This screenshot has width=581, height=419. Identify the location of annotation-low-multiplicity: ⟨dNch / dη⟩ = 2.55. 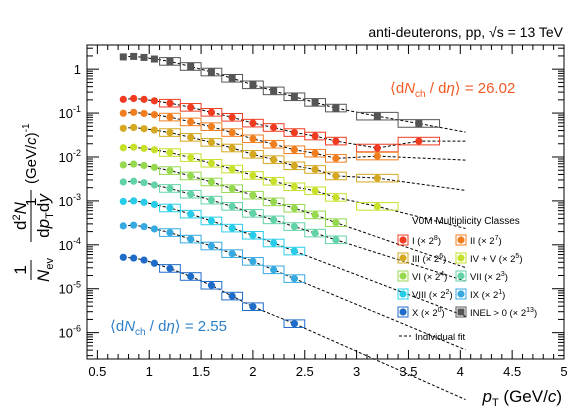
(168, 328).